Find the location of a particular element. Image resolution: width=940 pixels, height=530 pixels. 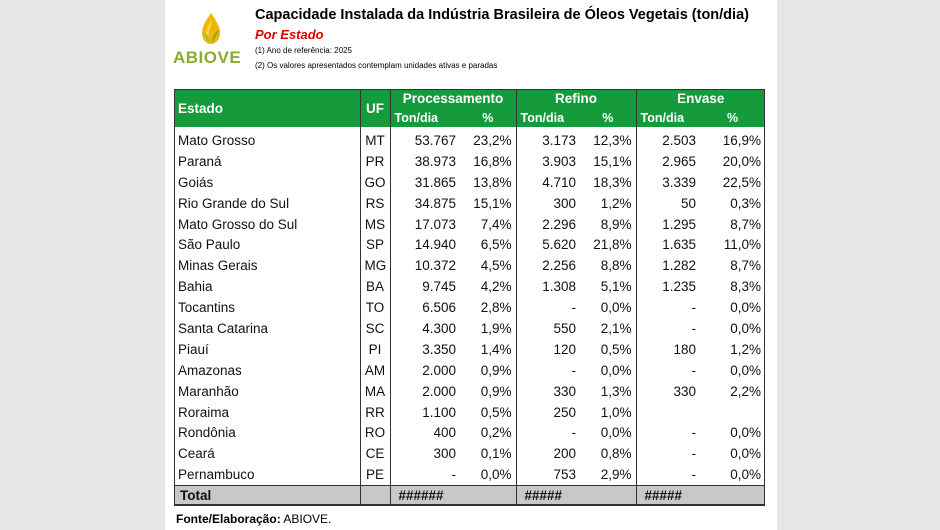

cell-estado: Amazonas is located at coordinates (210, 370).